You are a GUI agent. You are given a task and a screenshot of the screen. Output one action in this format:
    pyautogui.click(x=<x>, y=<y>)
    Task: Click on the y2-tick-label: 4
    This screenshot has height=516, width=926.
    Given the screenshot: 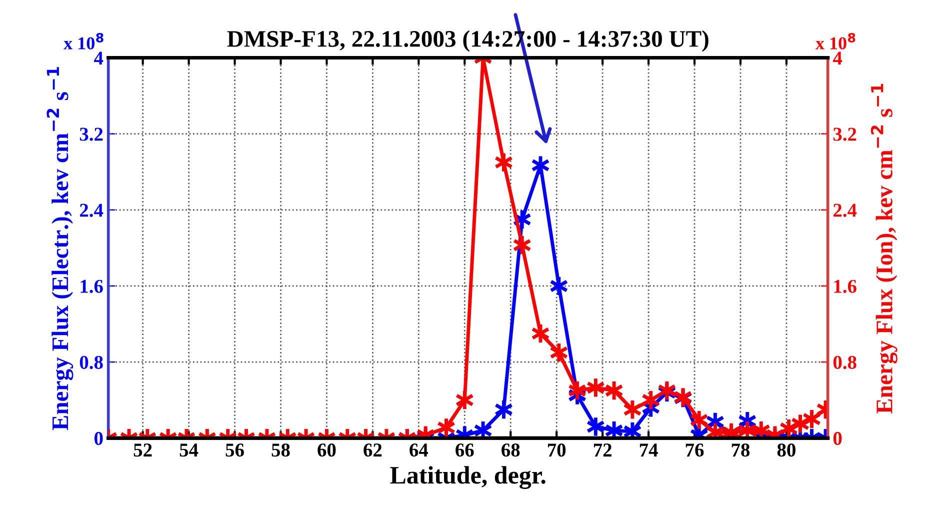 What is the action you would take?
    pyautogui.click(x=837, y=58)
    